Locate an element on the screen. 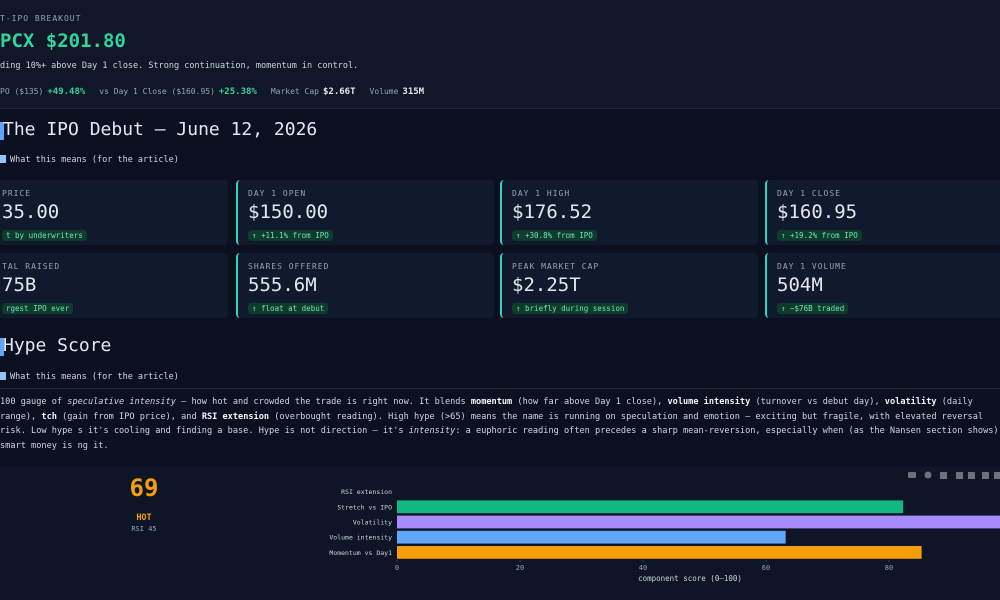  y-tick-label: RSI extension is located at coordinates (366, 492).